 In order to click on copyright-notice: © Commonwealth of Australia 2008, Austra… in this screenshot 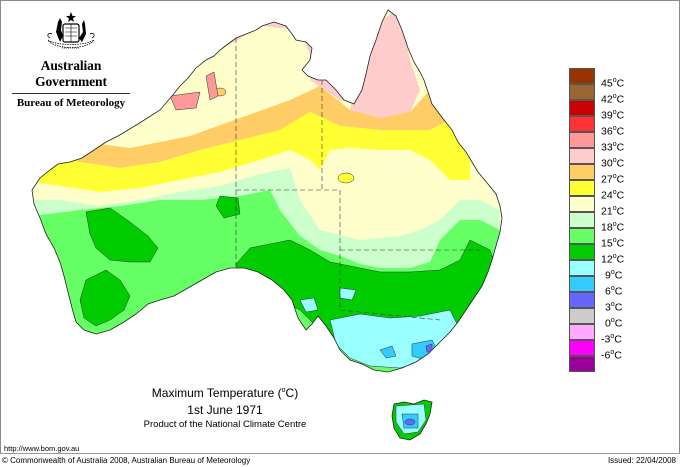, I will do `click(126, 460)`.